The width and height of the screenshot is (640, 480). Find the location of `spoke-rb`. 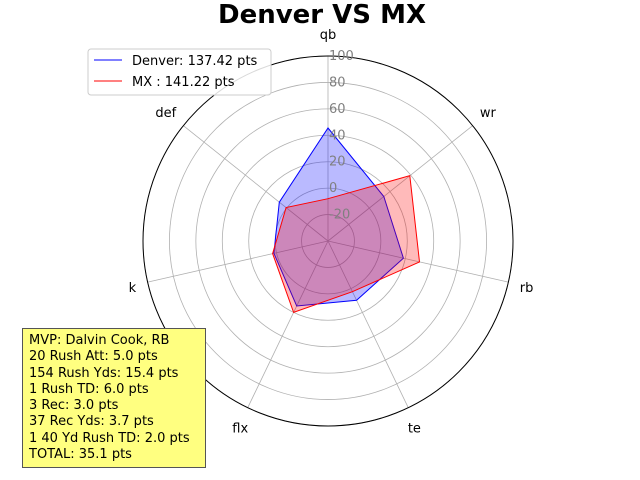

spoke-rb is located at coordinates (418, 261).